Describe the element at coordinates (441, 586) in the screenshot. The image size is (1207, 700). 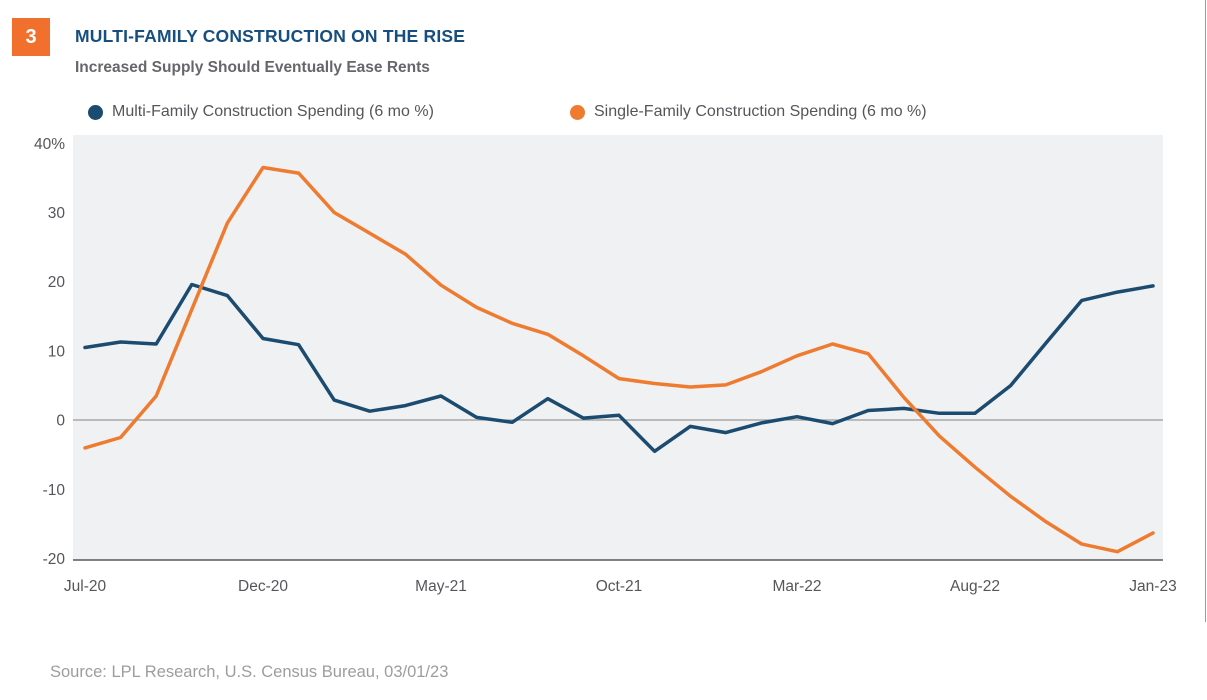
I see `x-tick-label: May-21` at that location.